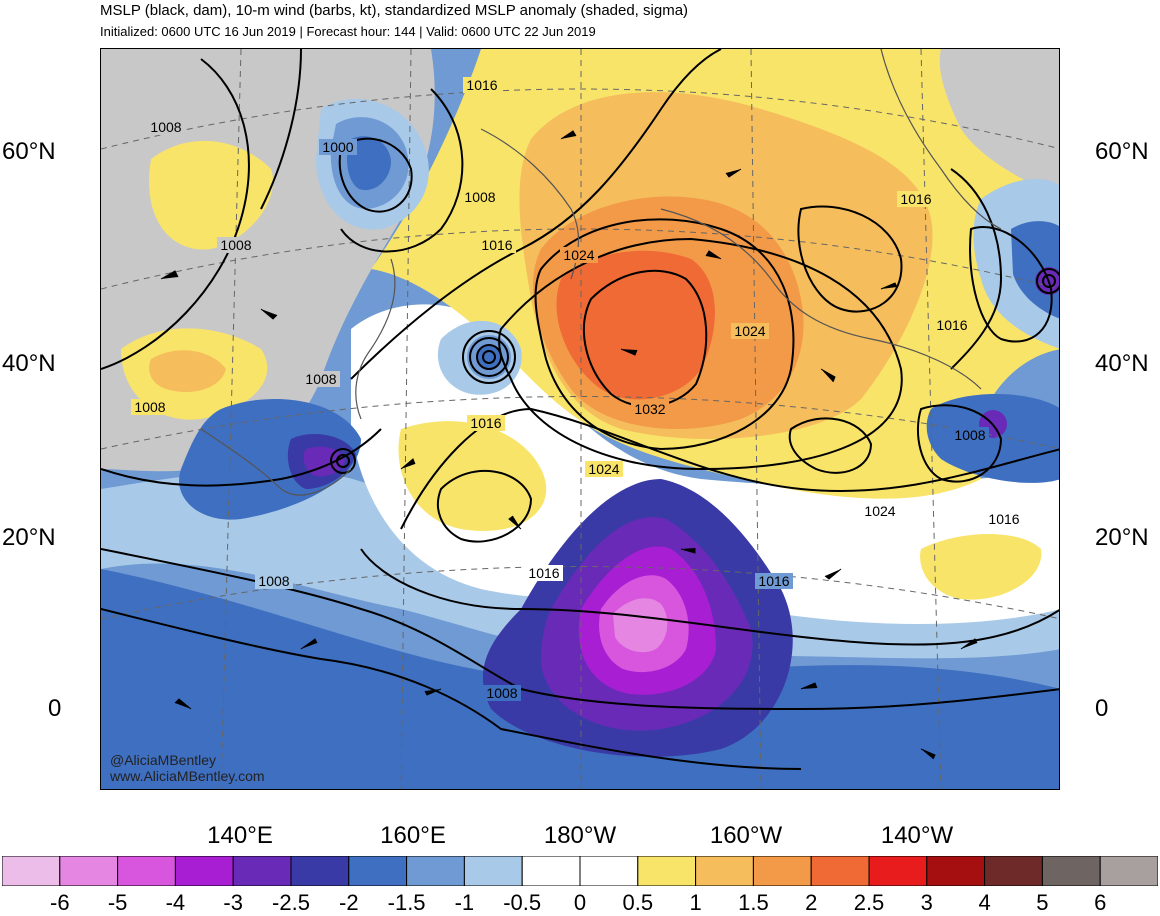  Describe the element at coordinates (580, 835) in the screenshot. I see `lon-label-180w: 180°W` at that location.